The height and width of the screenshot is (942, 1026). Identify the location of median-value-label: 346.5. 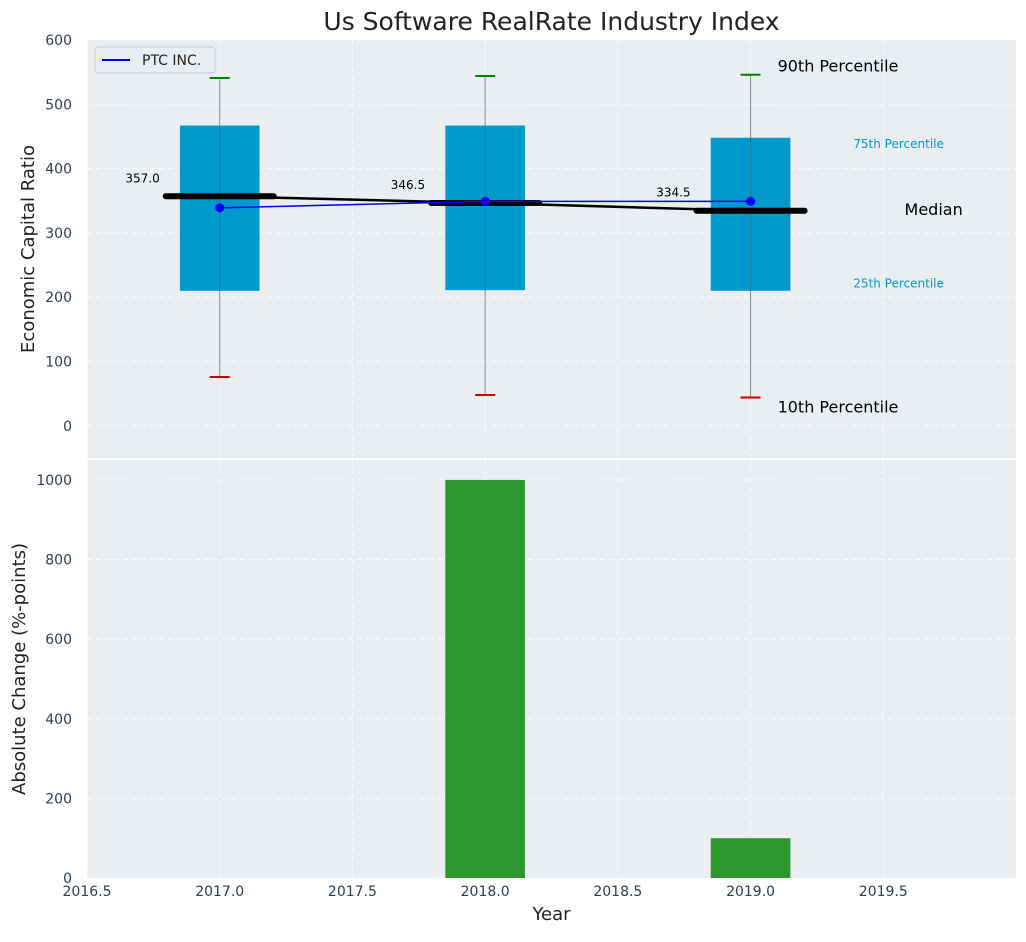
(408, 185).